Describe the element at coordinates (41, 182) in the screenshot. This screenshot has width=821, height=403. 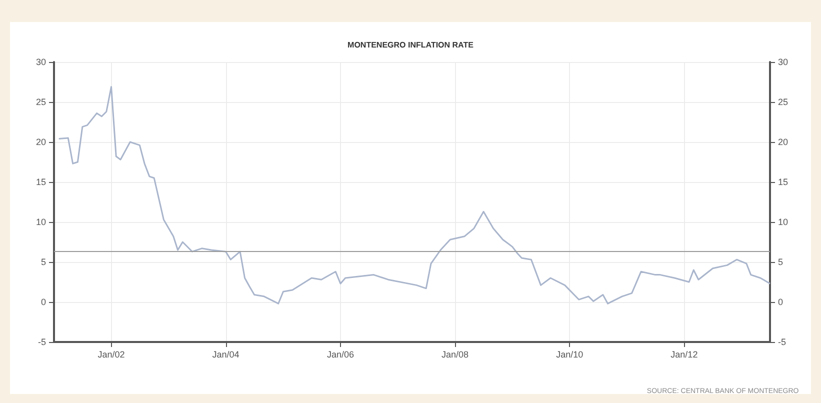
I see `y-tick-label: 15` at that location.